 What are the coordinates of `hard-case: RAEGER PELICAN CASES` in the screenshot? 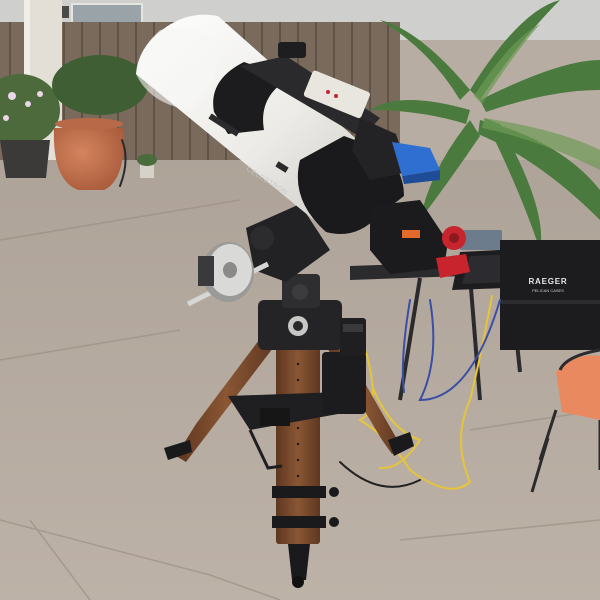 It's located at (550, 295).